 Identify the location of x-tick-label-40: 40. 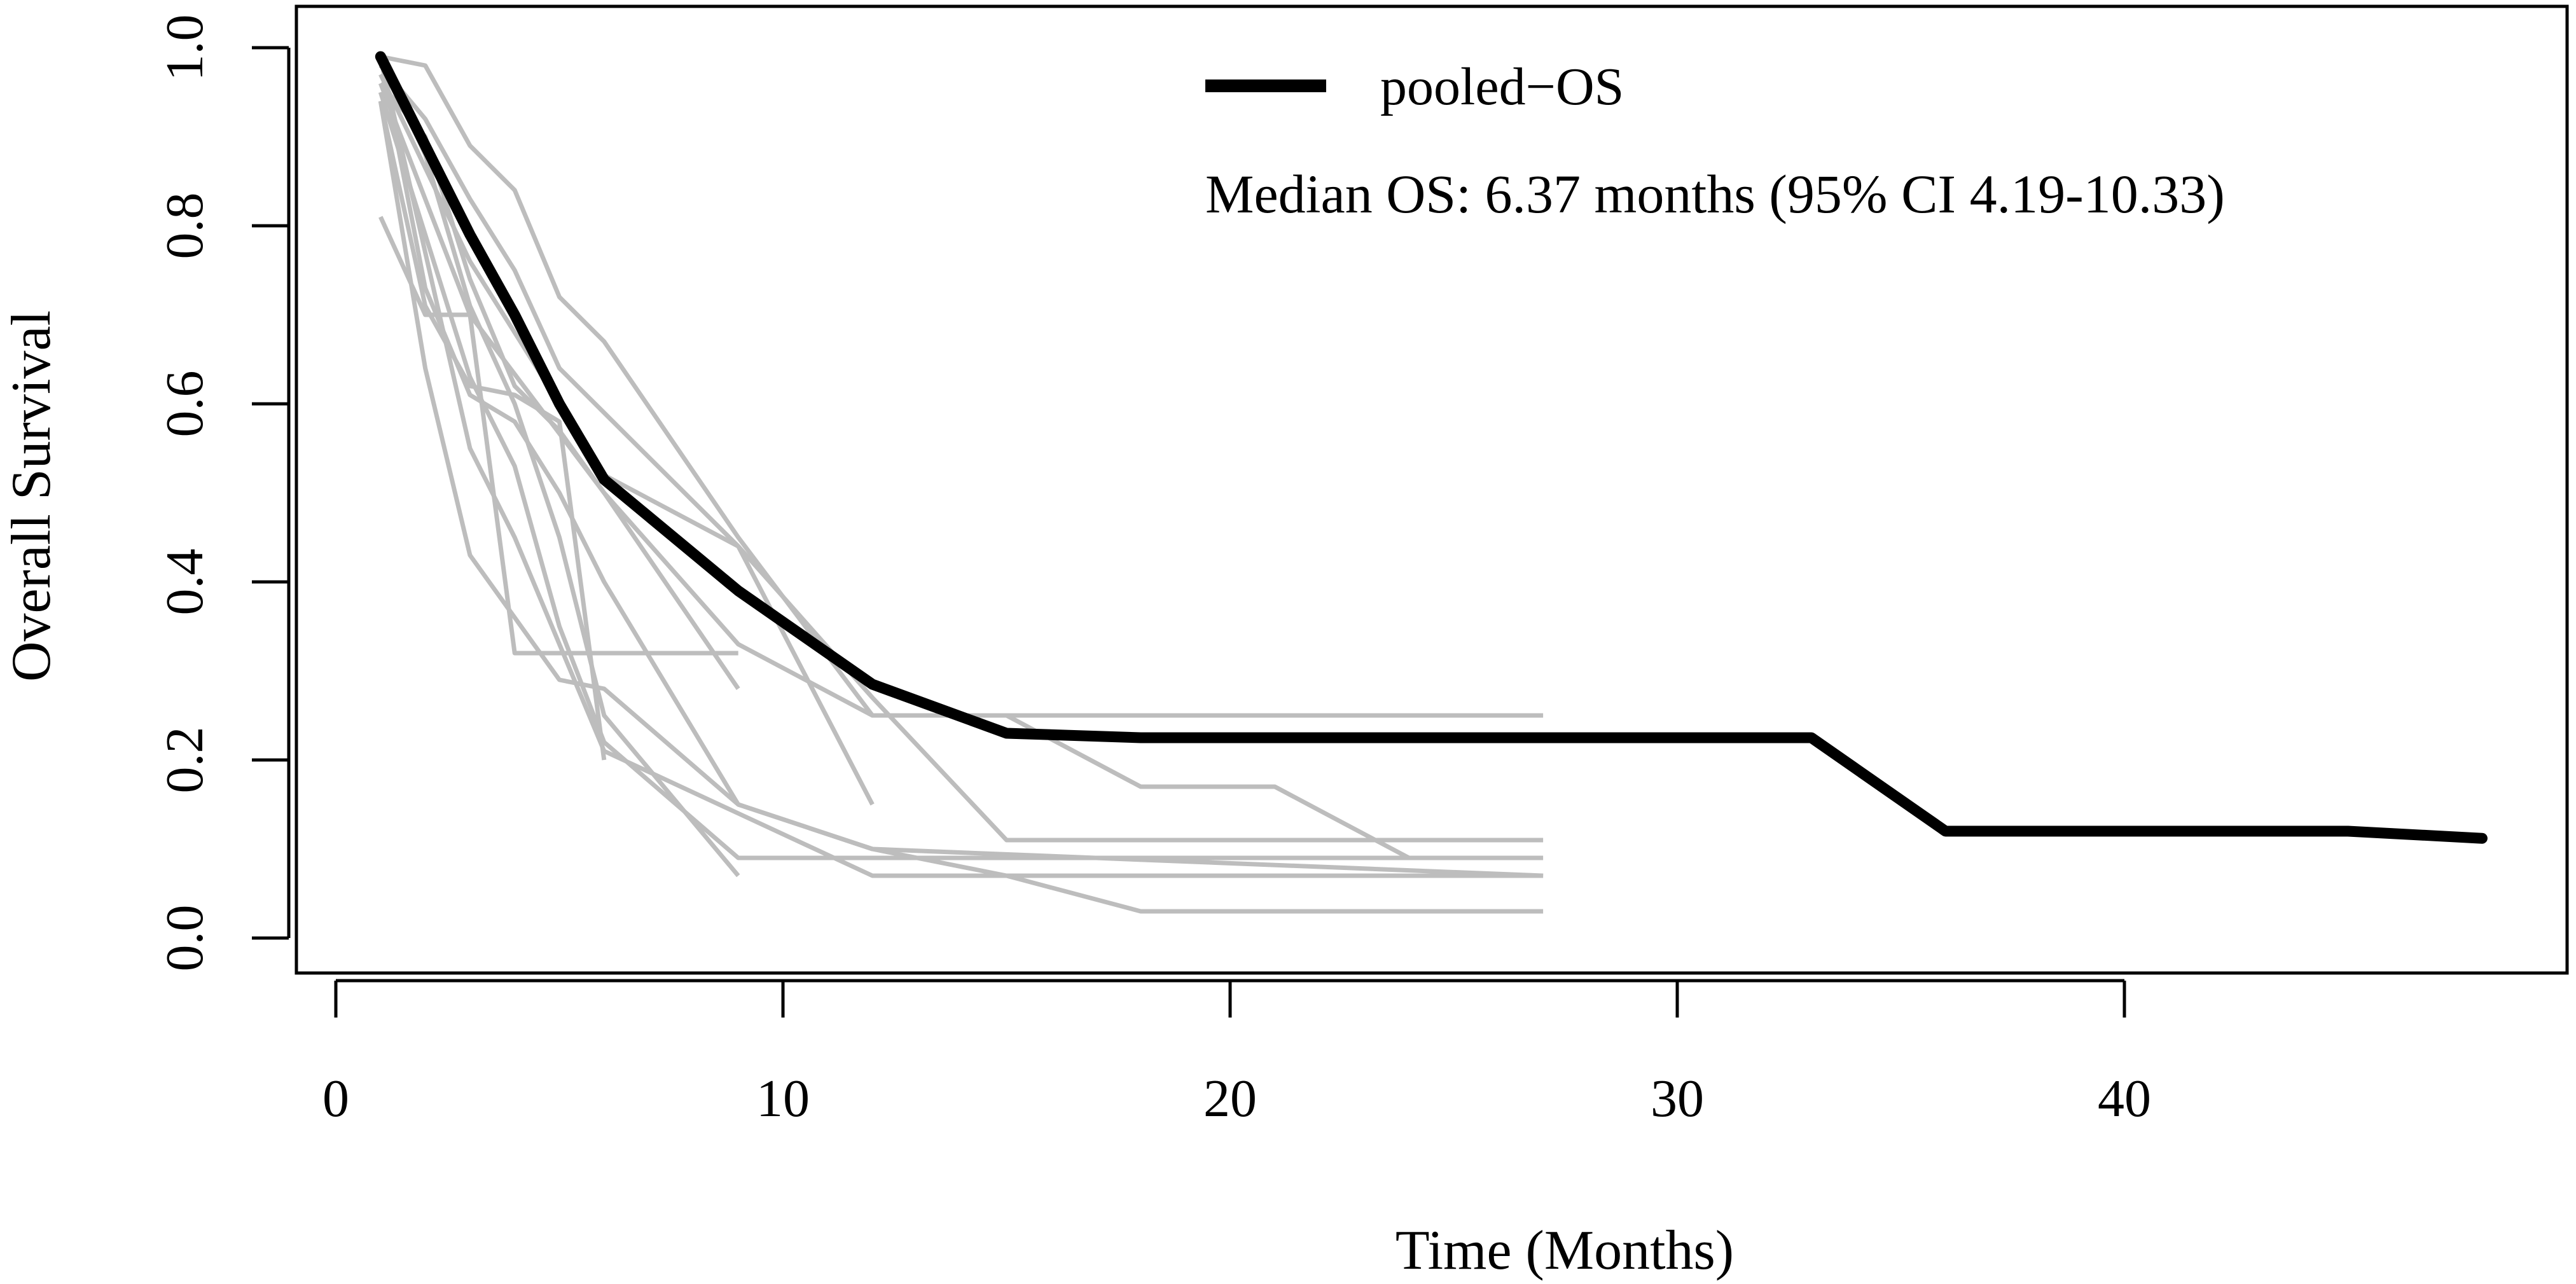
(2124, 1098).